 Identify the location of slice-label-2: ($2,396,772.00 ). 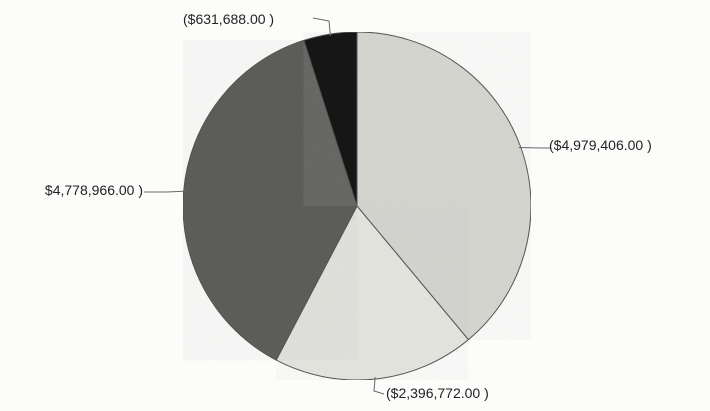
(437, 393).